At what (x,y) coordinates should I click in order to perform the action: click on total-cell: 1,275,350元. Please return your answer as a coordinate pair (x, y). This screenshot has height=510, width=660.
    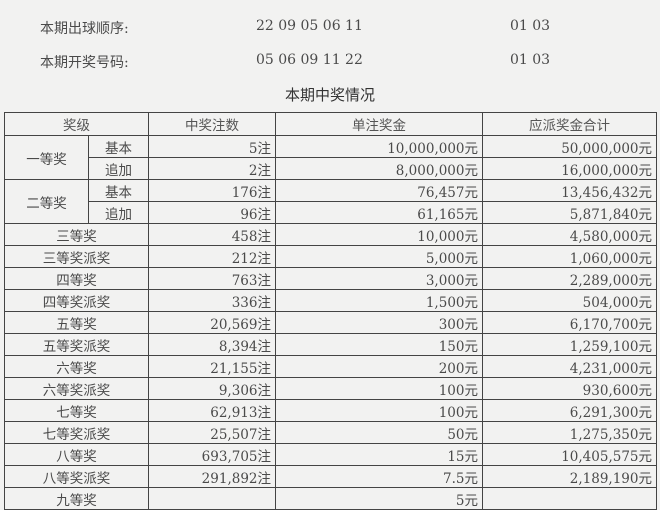
    Looking at the image, I should click on (569, 432).